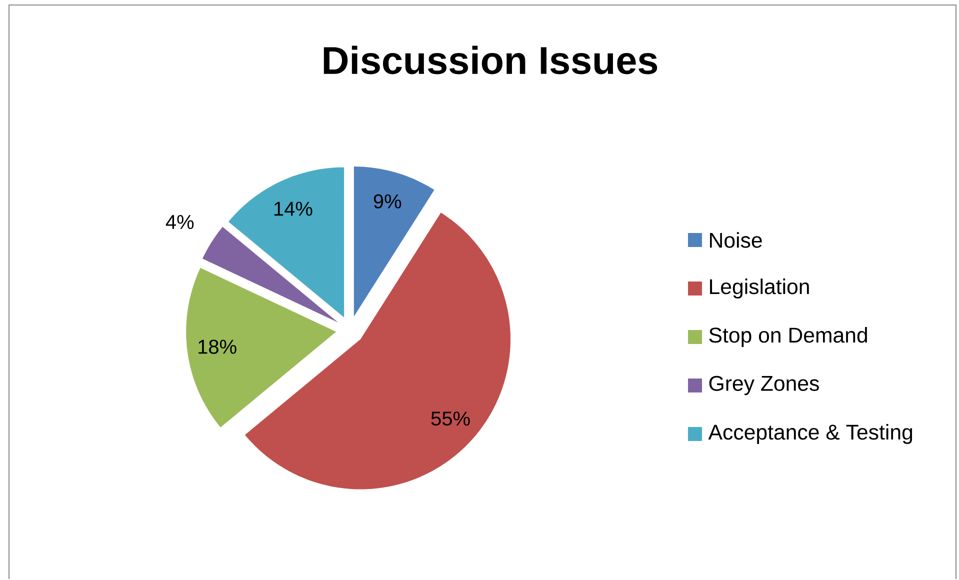 This screenshot has width=959, height=580. Describe the element at coordinates (788, 337) in the screenshot. I see `legend-label: Stop on Demand` at that location.